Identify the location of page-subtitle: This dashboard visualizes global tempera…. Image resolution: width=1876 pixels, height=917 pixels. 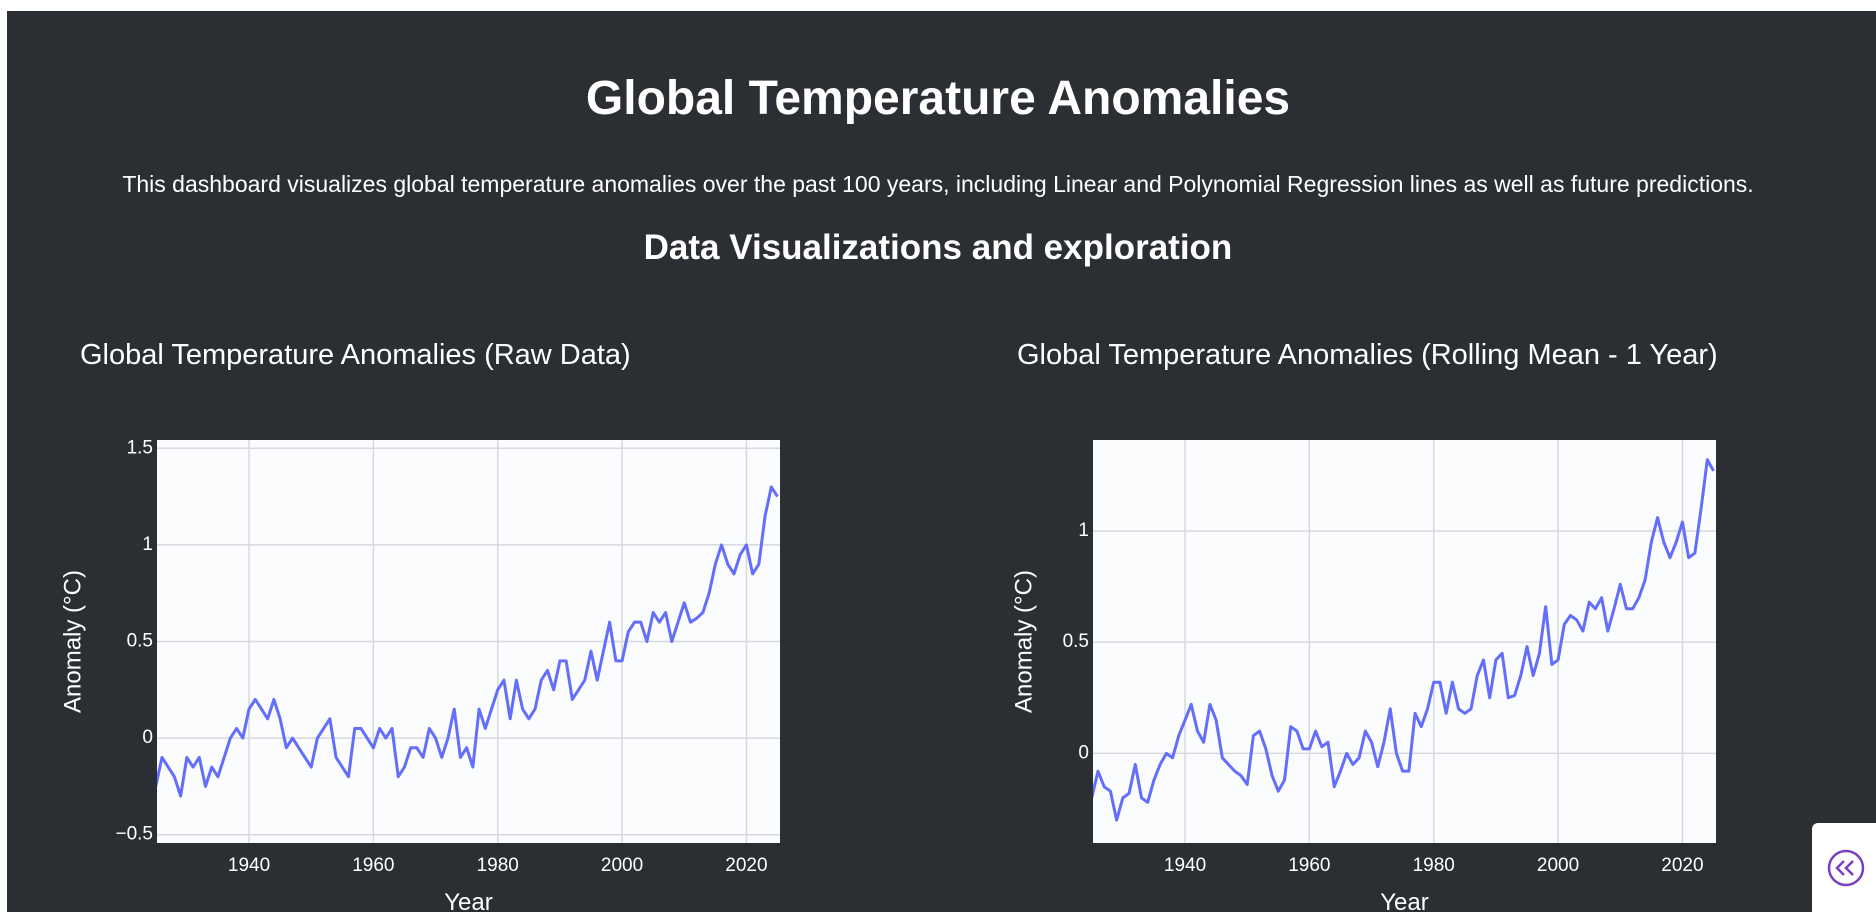
(938, 184).